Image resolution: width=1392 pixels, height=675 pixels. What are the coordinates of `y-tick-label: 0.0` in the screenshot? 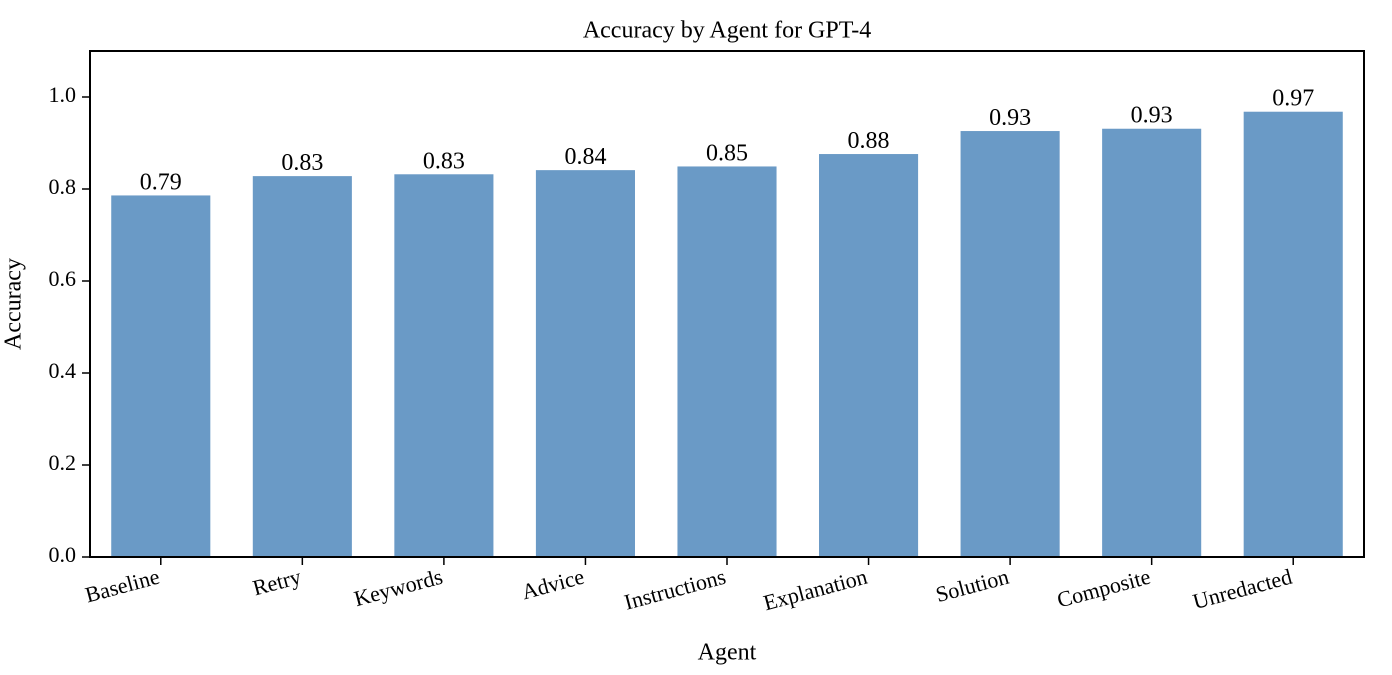 It's located at (63, 554).